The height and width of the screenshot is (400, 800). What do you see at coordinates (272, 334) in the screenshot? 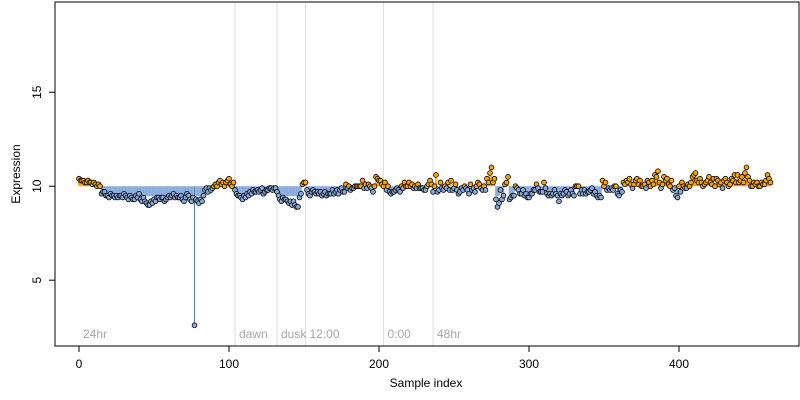
I see `phase-labels: 24hr dawn dusk 12:00 0:00 48hr` at bounding box center [272, 334].